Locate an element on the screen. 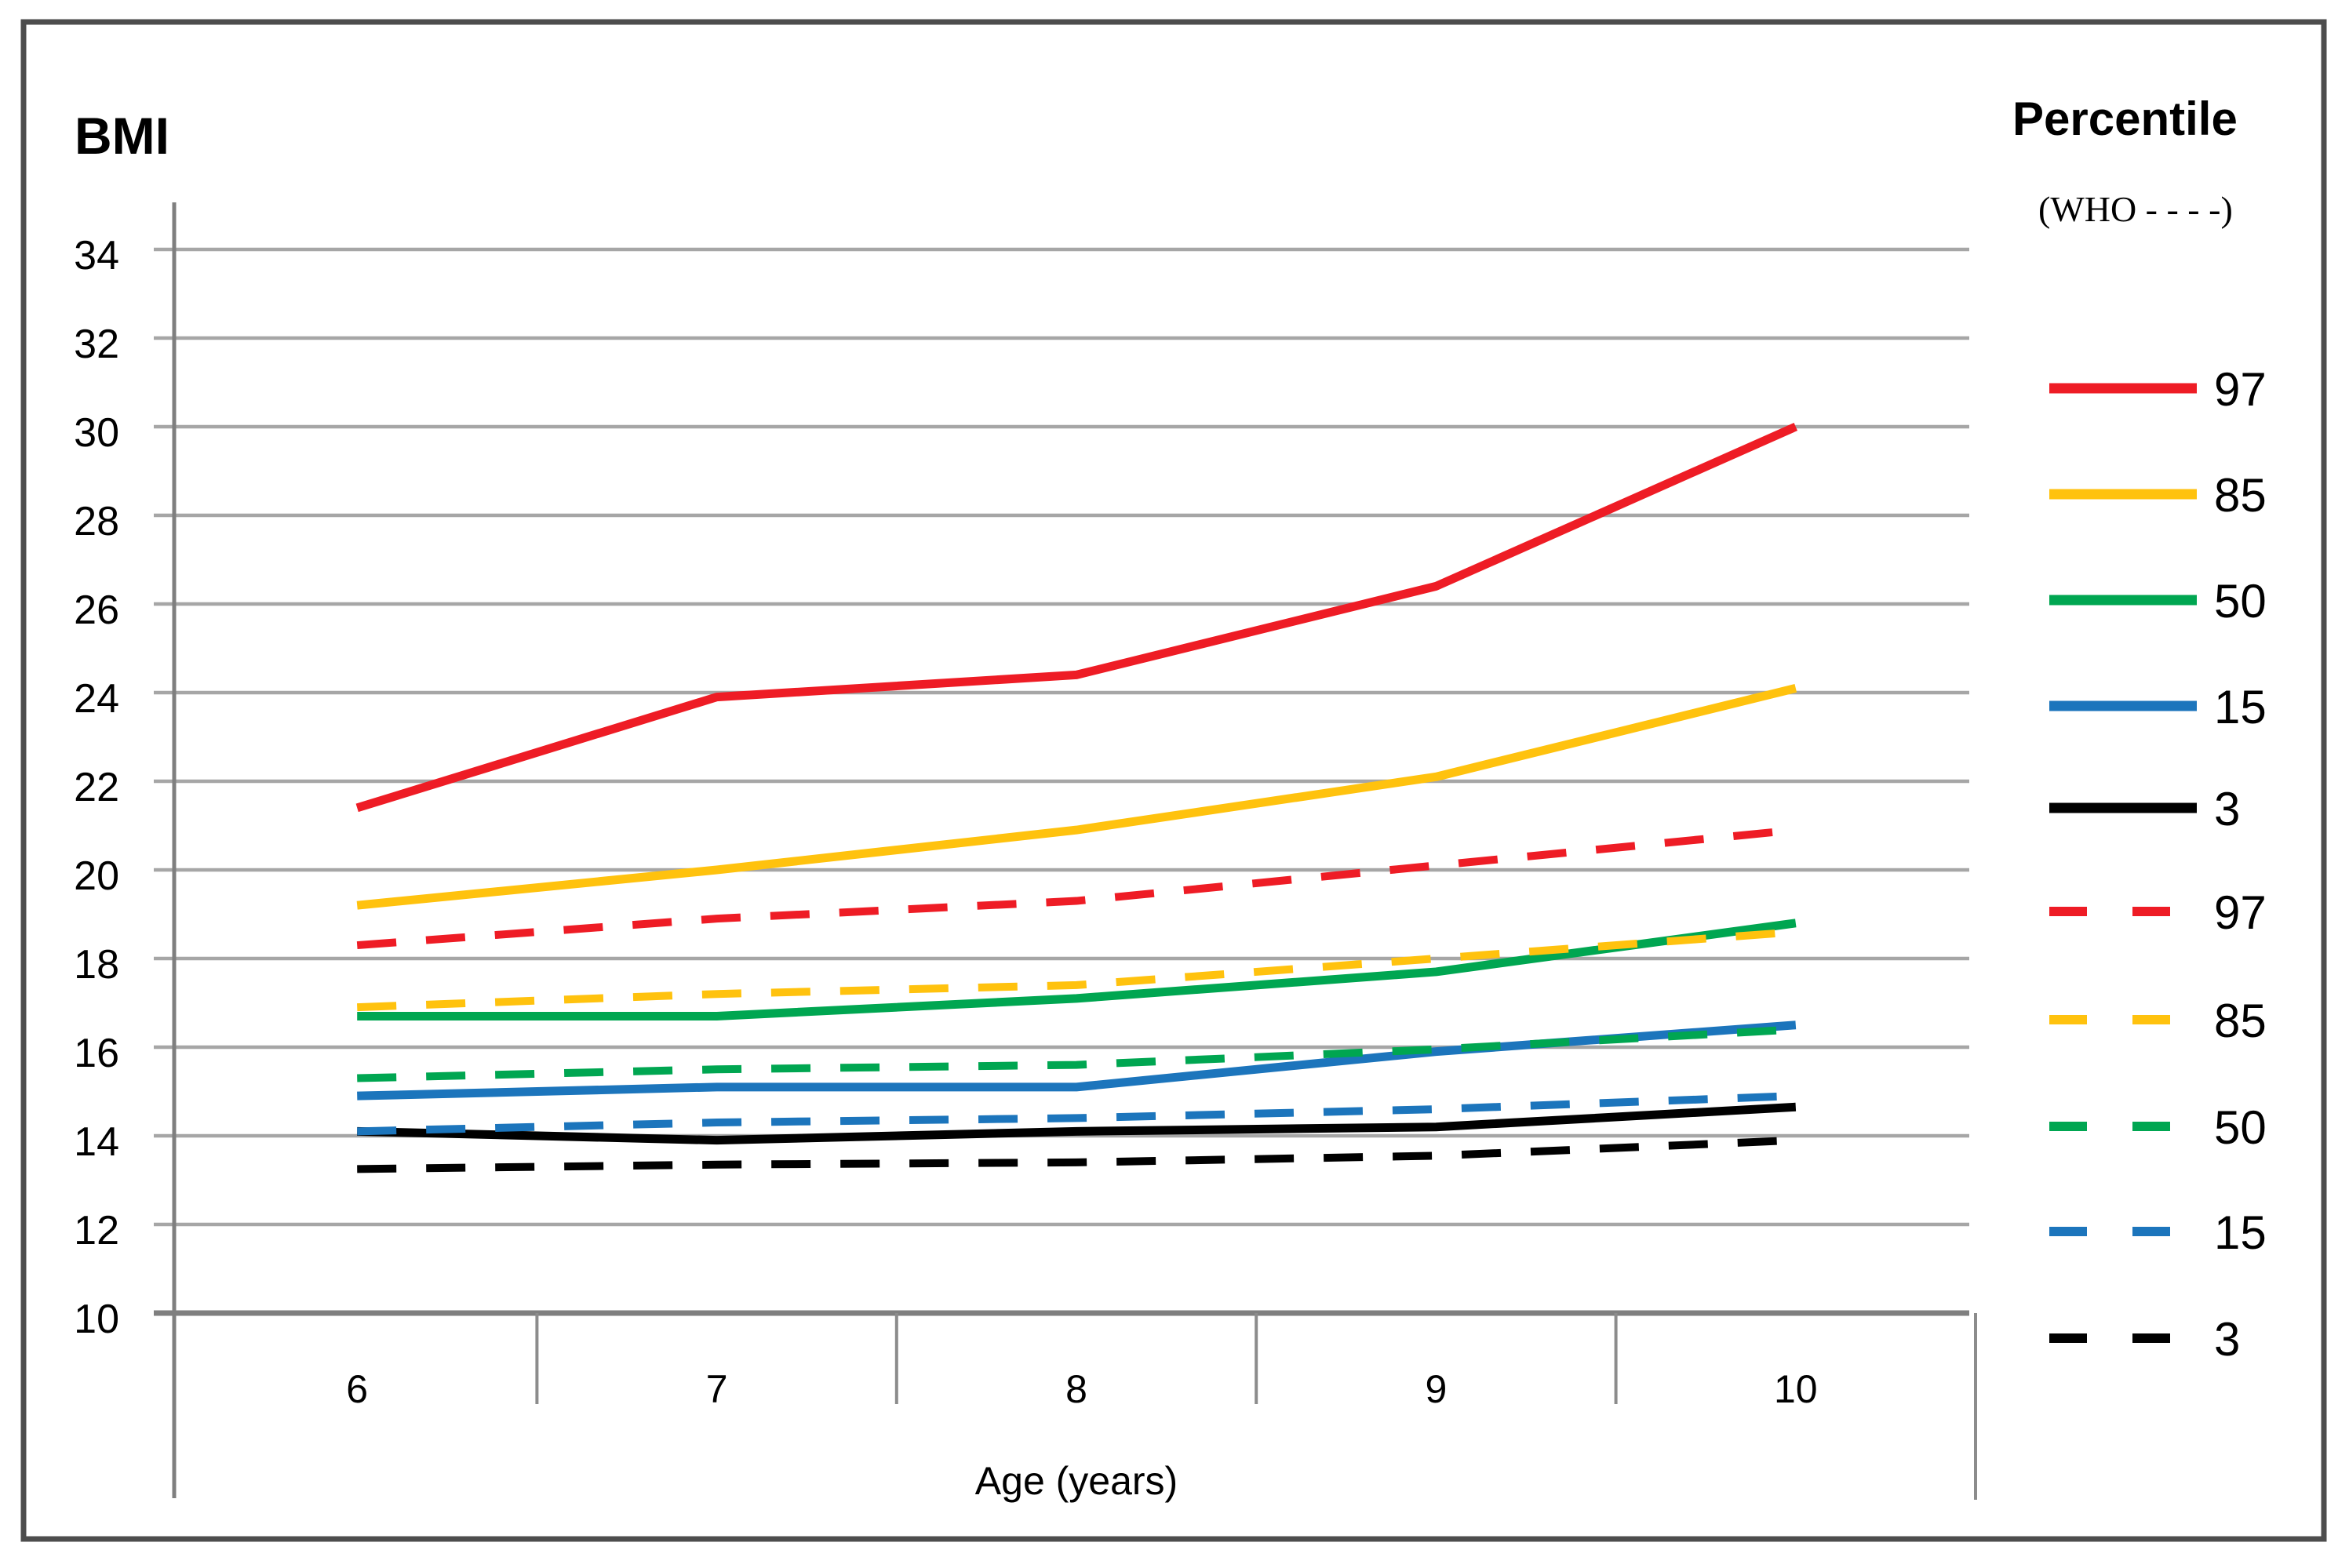 The height and width of the screenshot is (1568, 2349). series-line-WHO-p15 is located at coordinates (1076, 1114).